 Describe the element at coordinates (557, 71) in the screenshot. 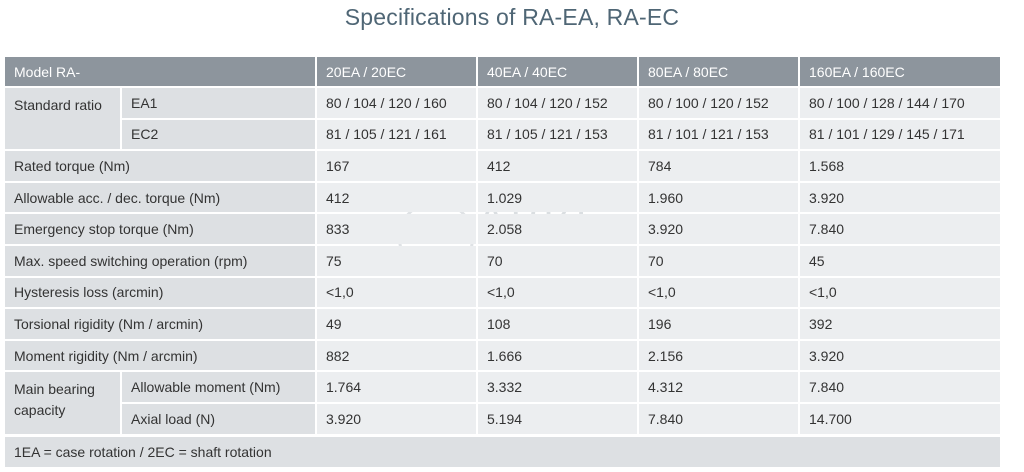

I see `header-cell: 40EA / 40EC` at that location.